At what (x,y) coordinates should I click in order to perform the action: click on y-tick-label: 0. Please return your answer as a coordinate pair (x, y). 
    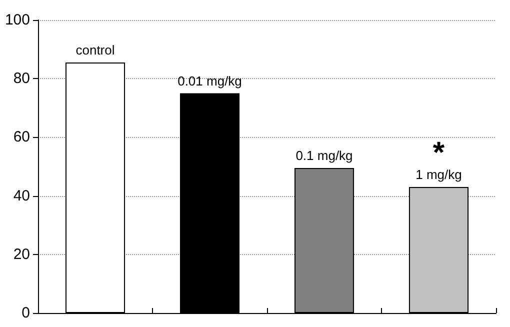
    Looking at the image, I should click on (26, 313).